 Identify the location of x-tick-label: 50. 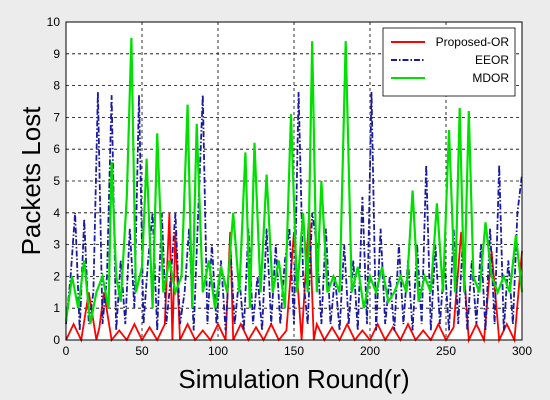
(142, 351).